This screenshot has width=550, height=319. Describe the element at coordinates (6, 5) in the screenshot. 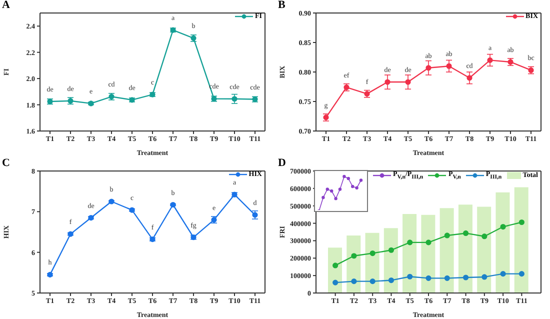

I see `chart-title: A` at that location.